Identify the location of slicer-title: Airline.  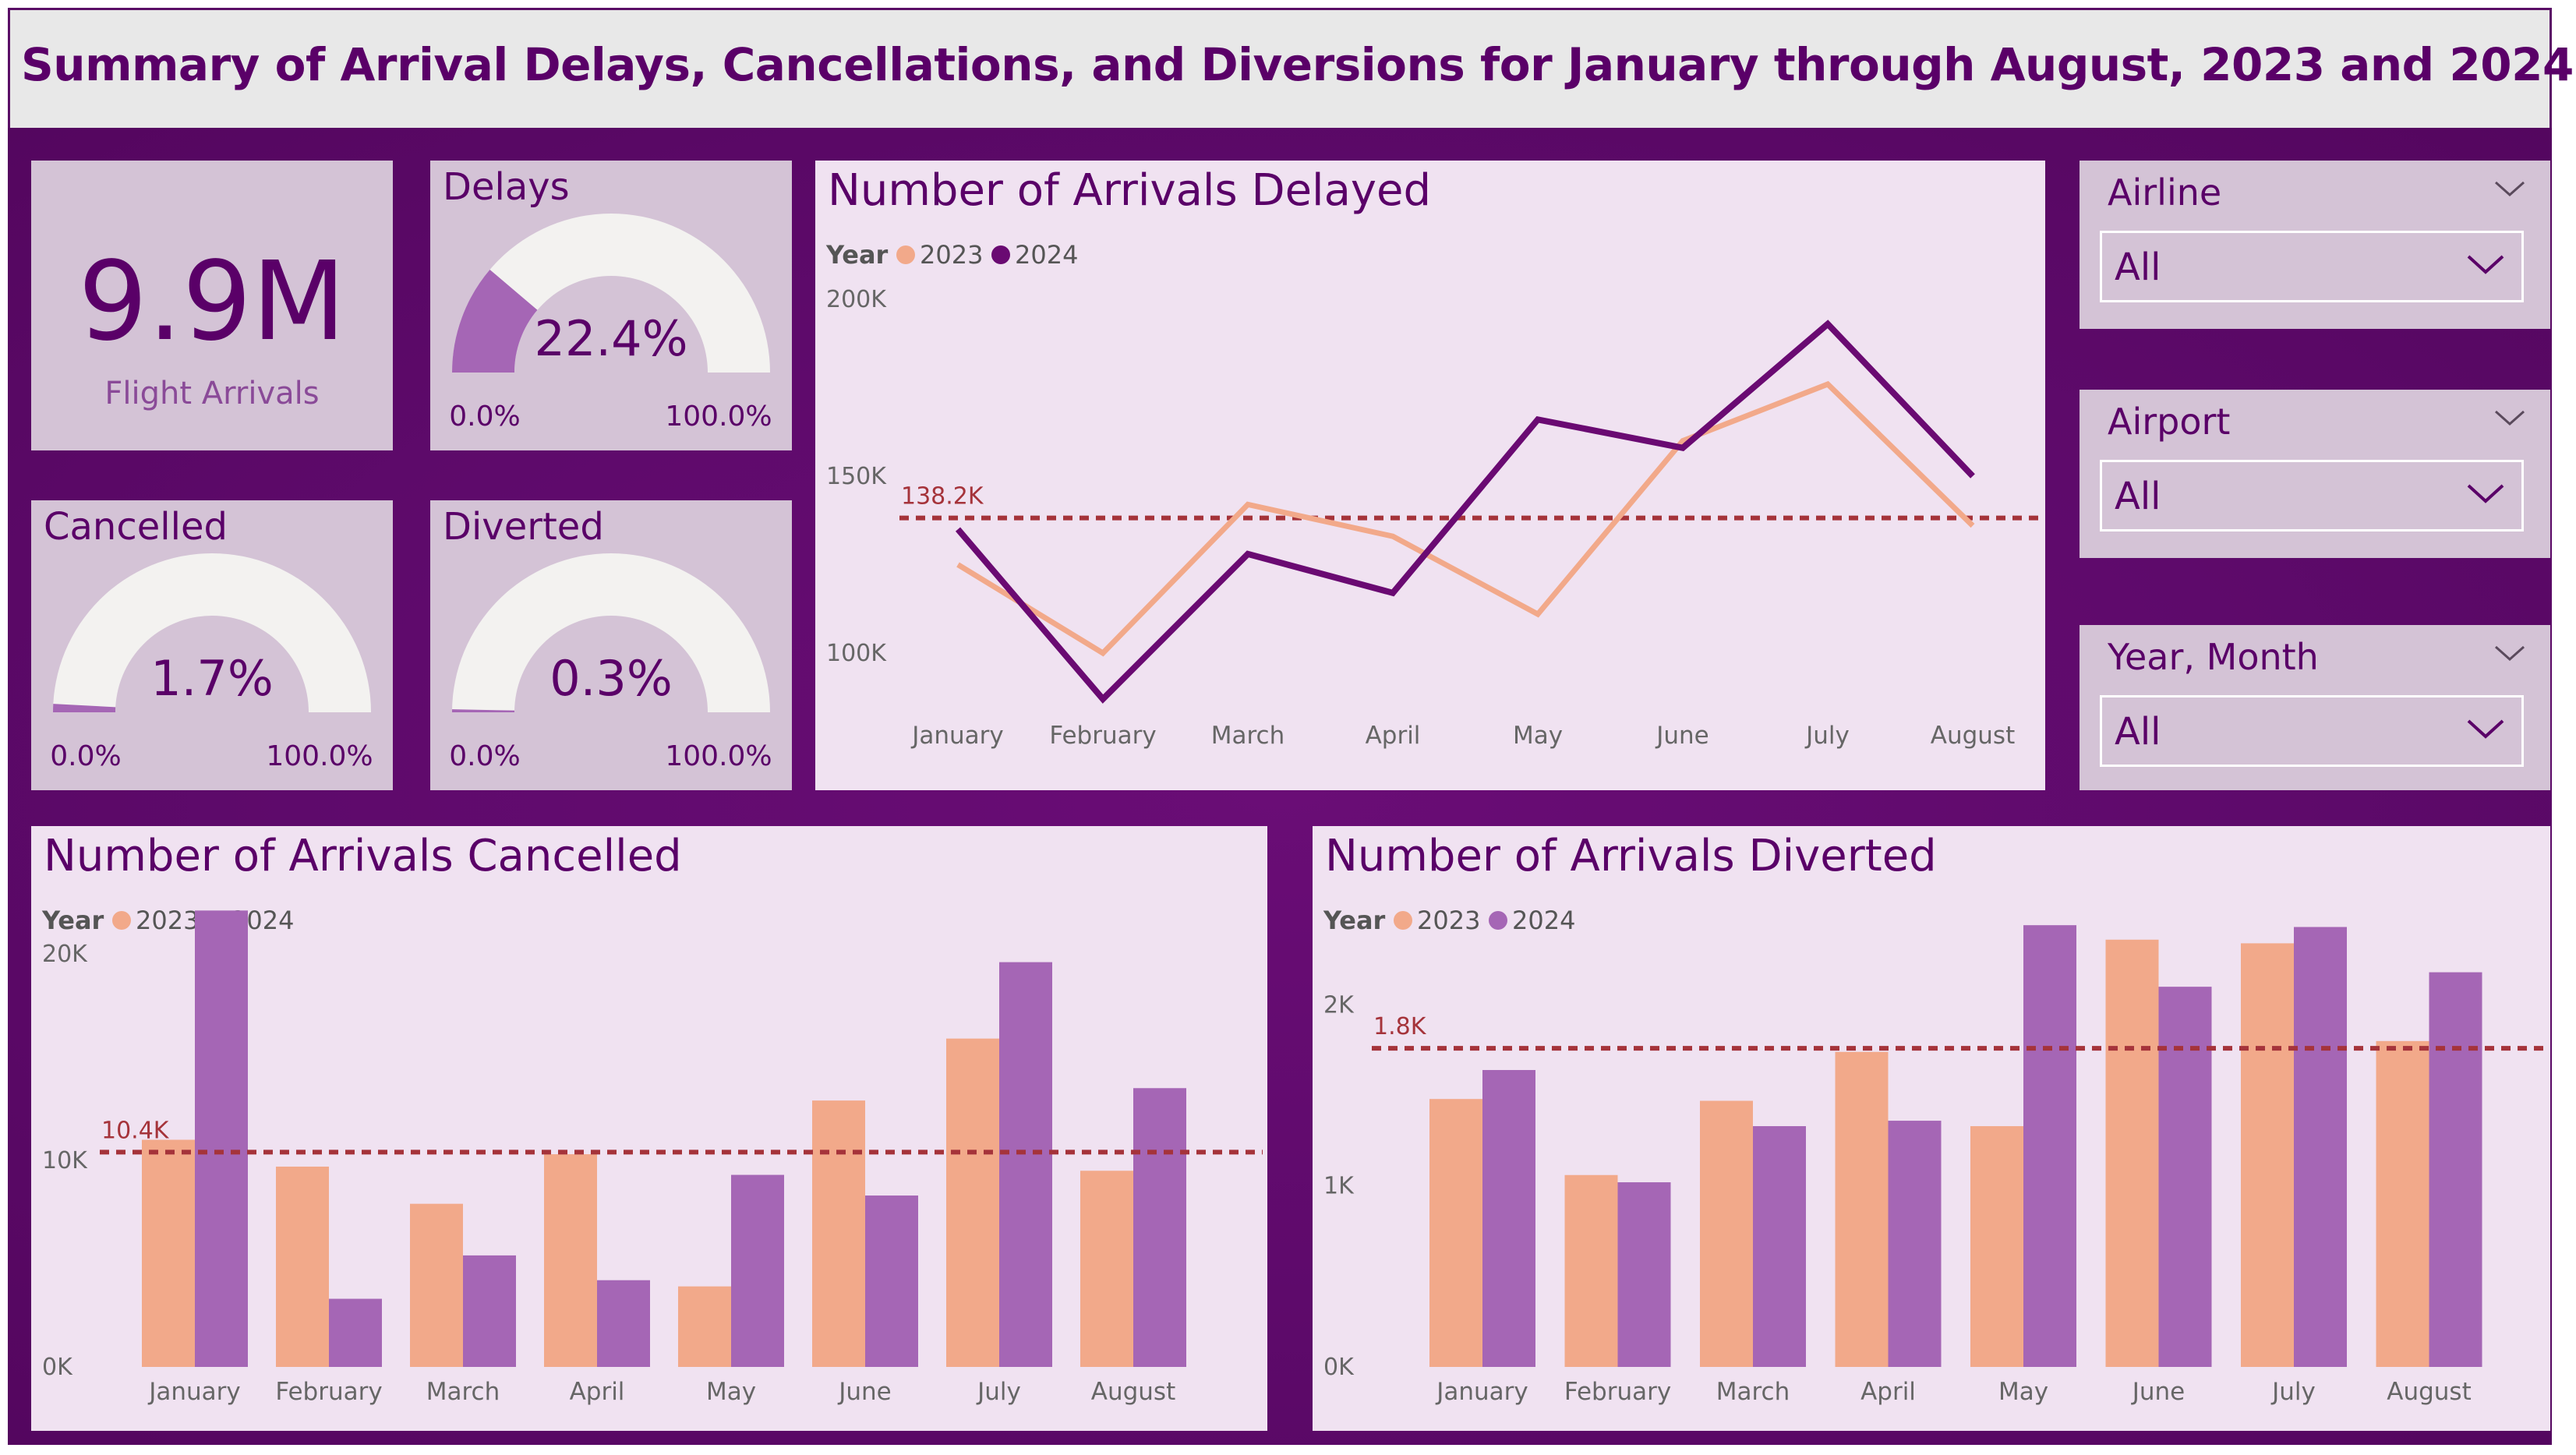
(2165, 192).